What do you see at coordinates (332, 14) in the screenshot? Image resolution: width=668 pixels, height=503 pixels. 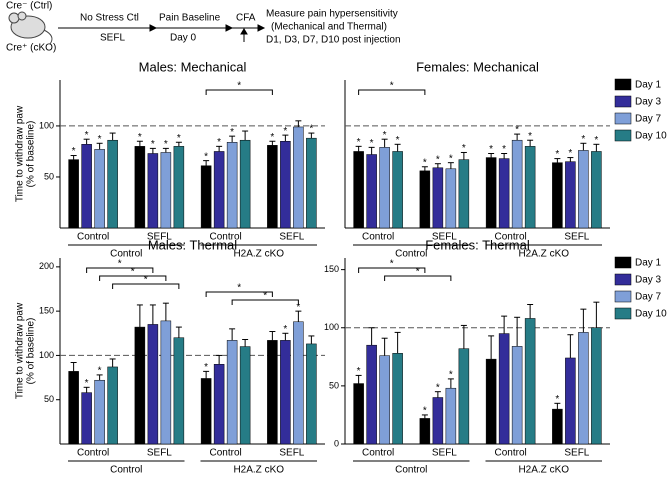 I see `label: Measure pain hypersensitivity` at bounding box center [332, 14].